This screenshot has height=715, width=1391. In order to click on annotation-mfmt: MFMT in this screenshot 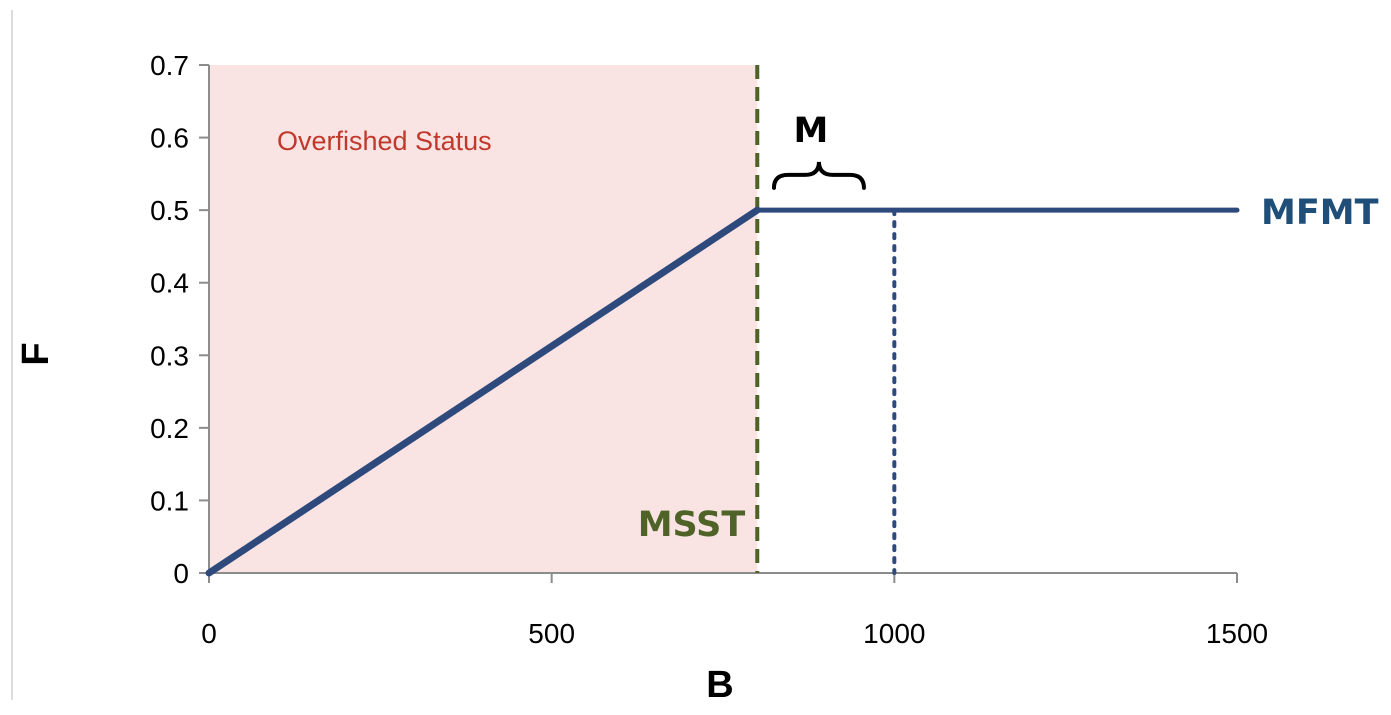, I will do `click(1320, 213)`.